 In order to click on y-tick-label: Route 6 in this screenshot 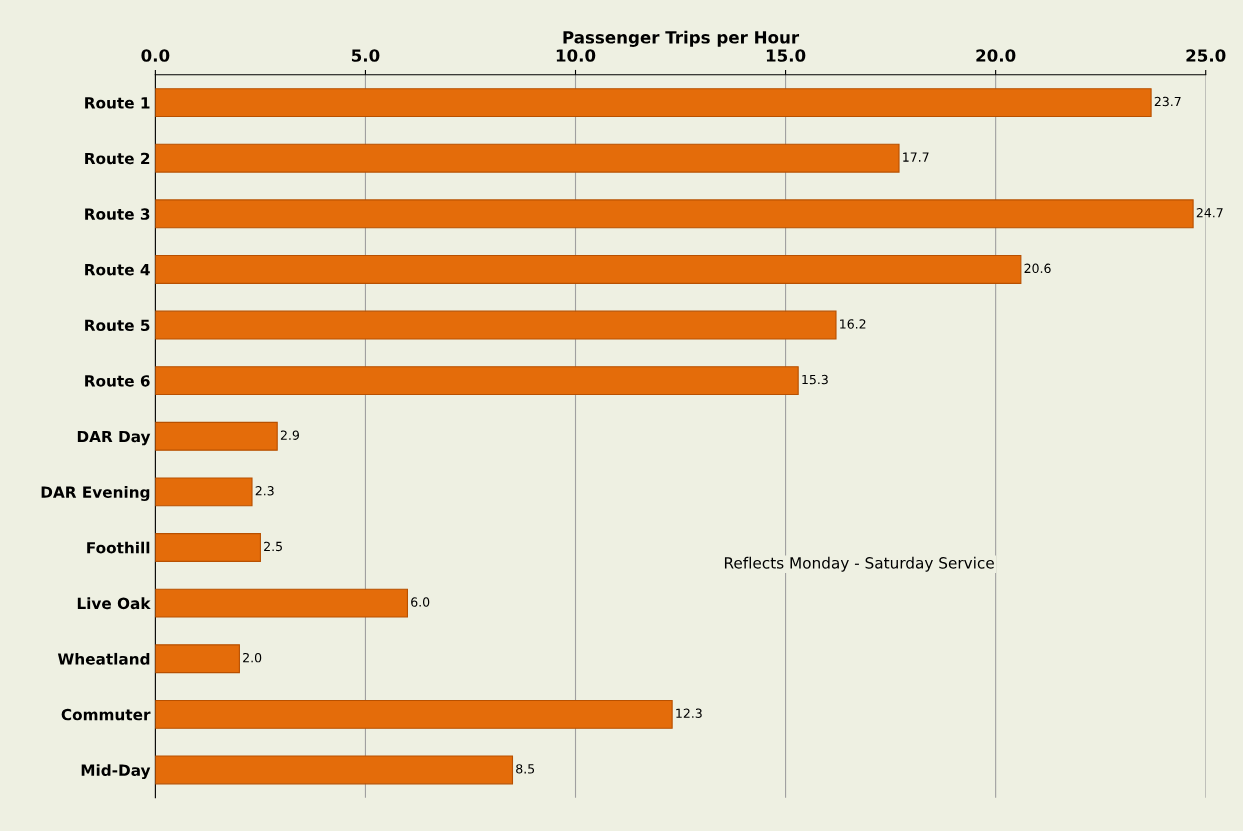, I will do `click(117, 381)`.